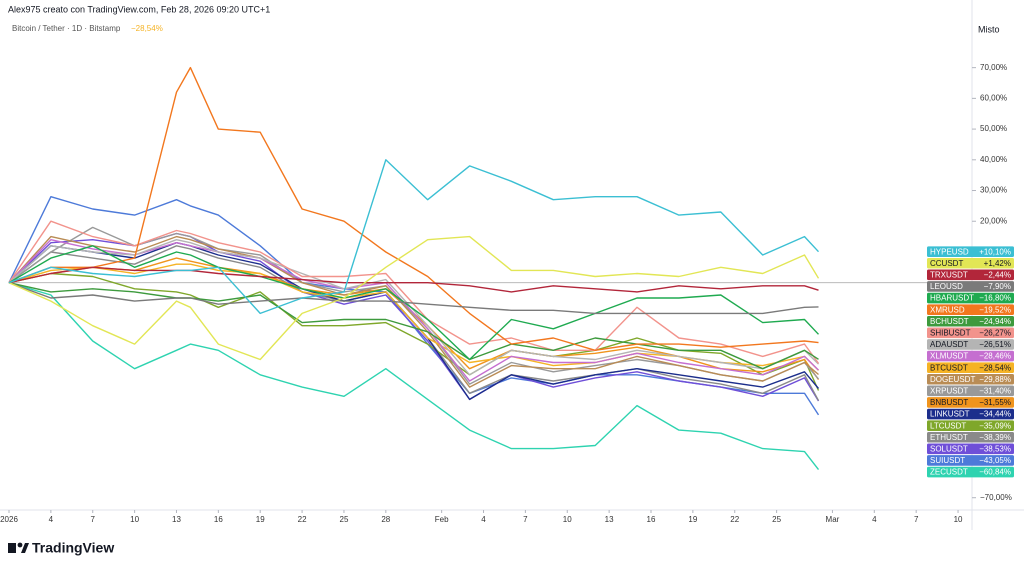 The height and width of the screenshot is (568, 1024). I want to click on legend-tag: SOLUSDT −38,53%, so click(970, 449).